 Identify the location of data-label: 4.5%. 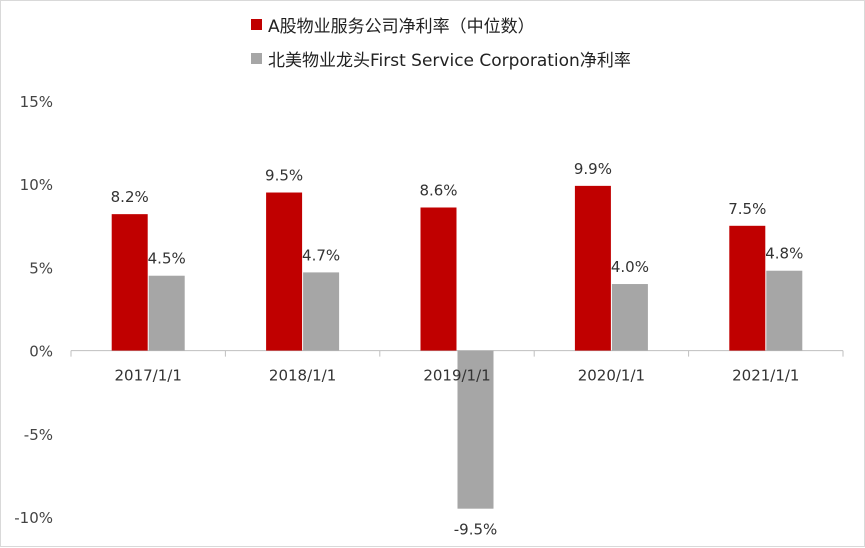
(167, 259).